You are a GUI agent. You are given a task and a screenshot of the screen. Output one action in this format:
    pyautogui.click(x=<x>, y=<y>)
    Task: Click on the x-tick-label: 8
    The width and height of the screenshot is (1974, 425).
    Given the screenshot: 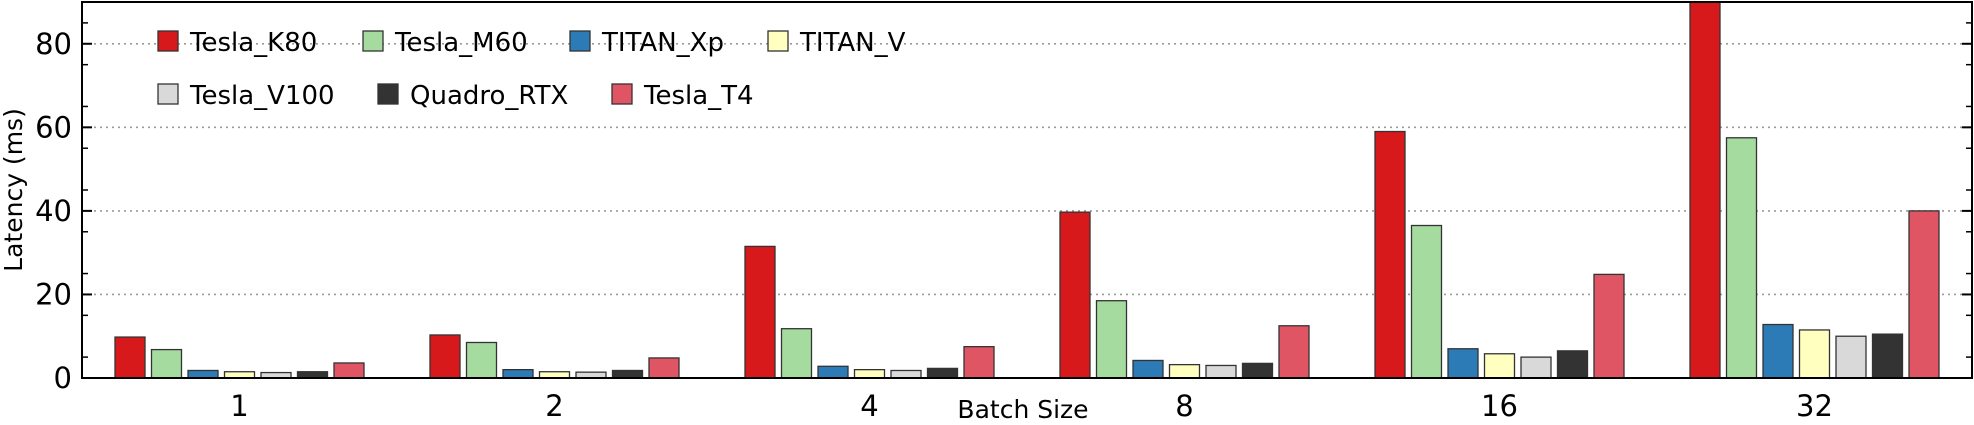 What is the action you would take?
    pyautogui.click(x=1184, y=406)
    